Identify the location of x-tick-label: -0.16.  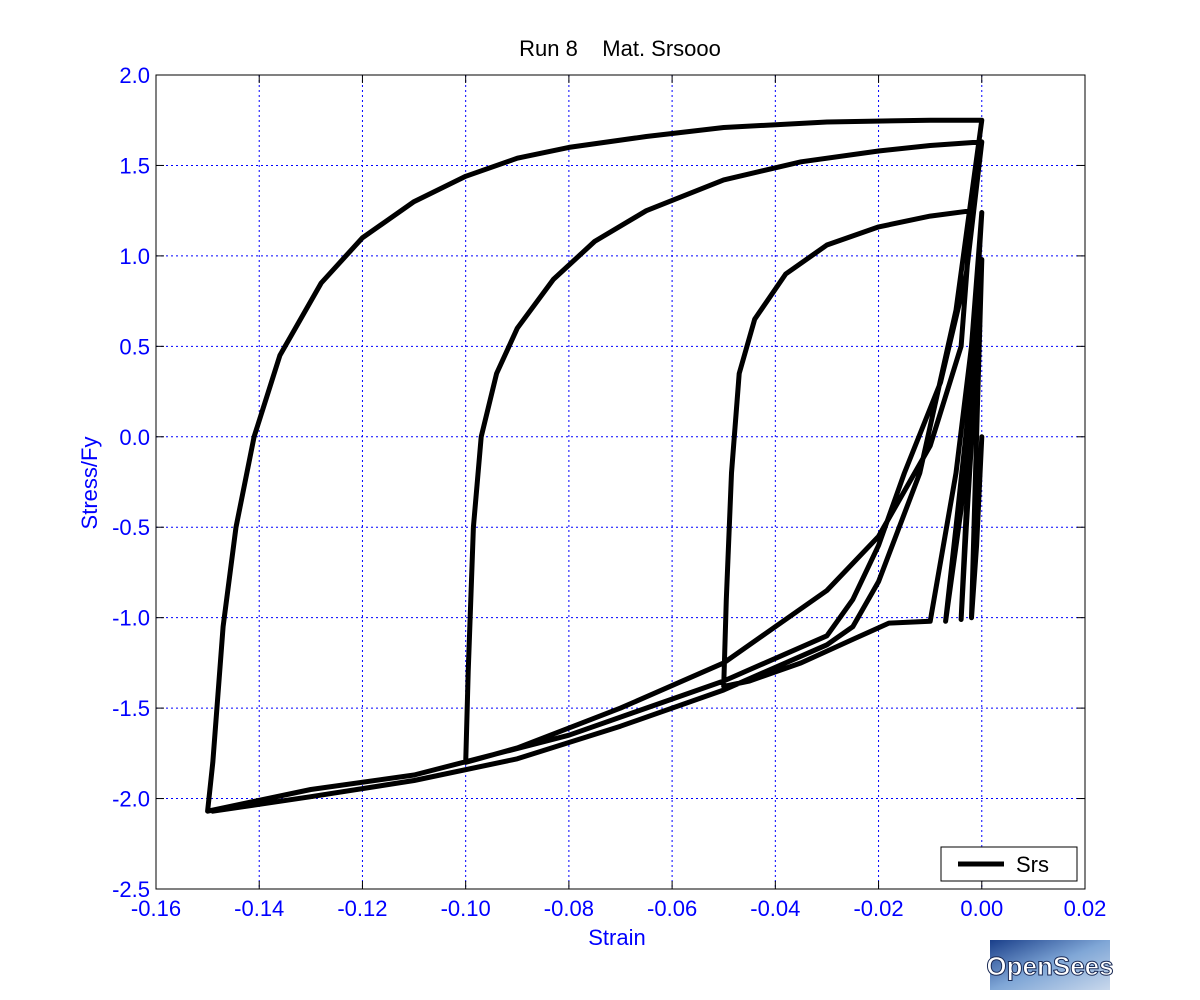
(156, 908).